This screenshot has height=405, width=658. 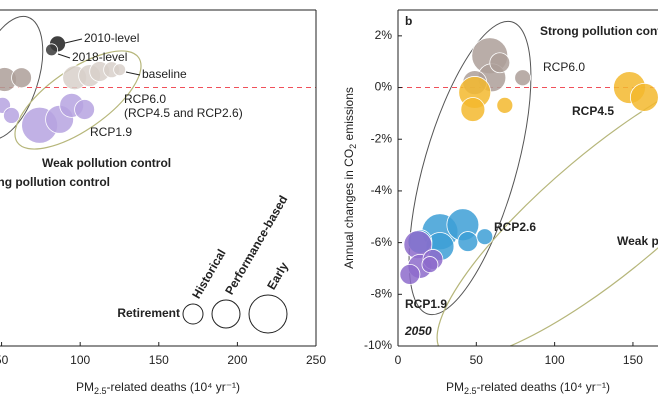 What do you see at coordinates (111, 38) in the screenshot?
I see `series-label: 2010-level` at bounding box center [111, 38].